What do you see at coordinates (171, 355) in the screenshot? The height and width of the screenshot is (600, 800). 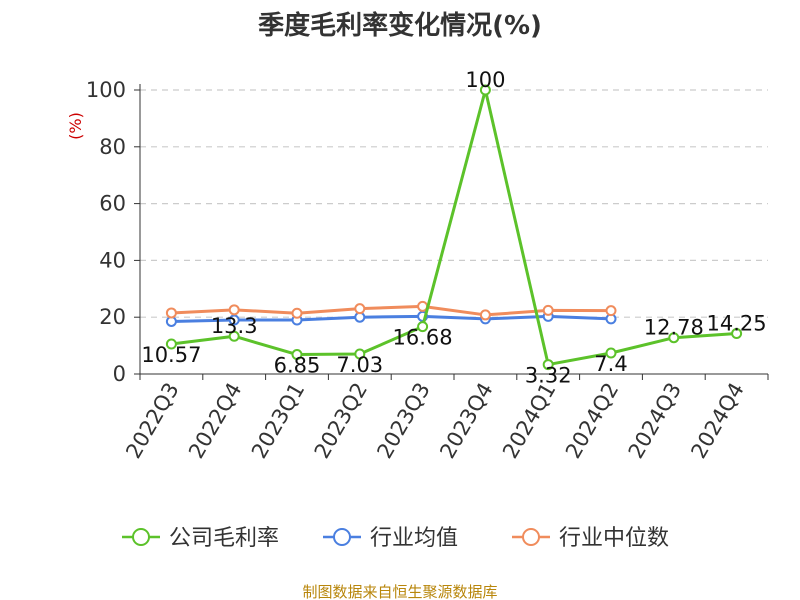 I see `data-label: 10.57` at bounding box center [171, 355].